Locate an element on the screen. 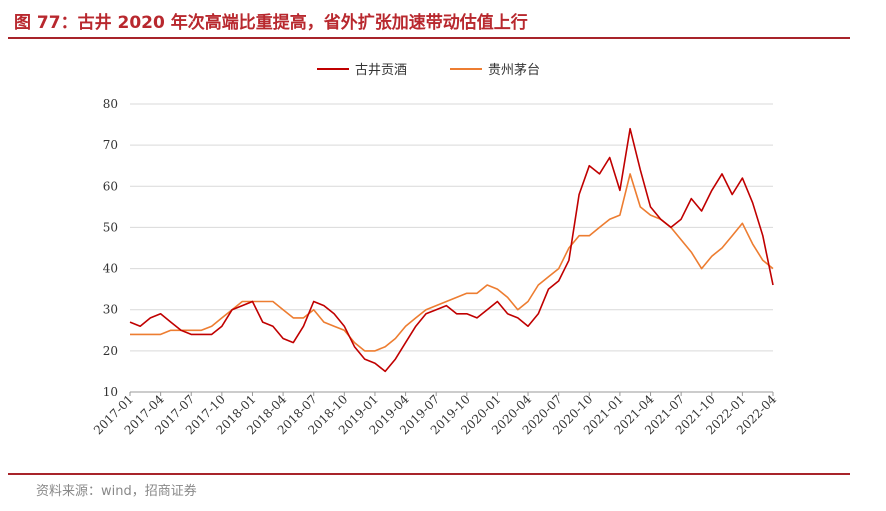  legend-label-moutai: 贵州茅台 is located at coordinates (514, 70).